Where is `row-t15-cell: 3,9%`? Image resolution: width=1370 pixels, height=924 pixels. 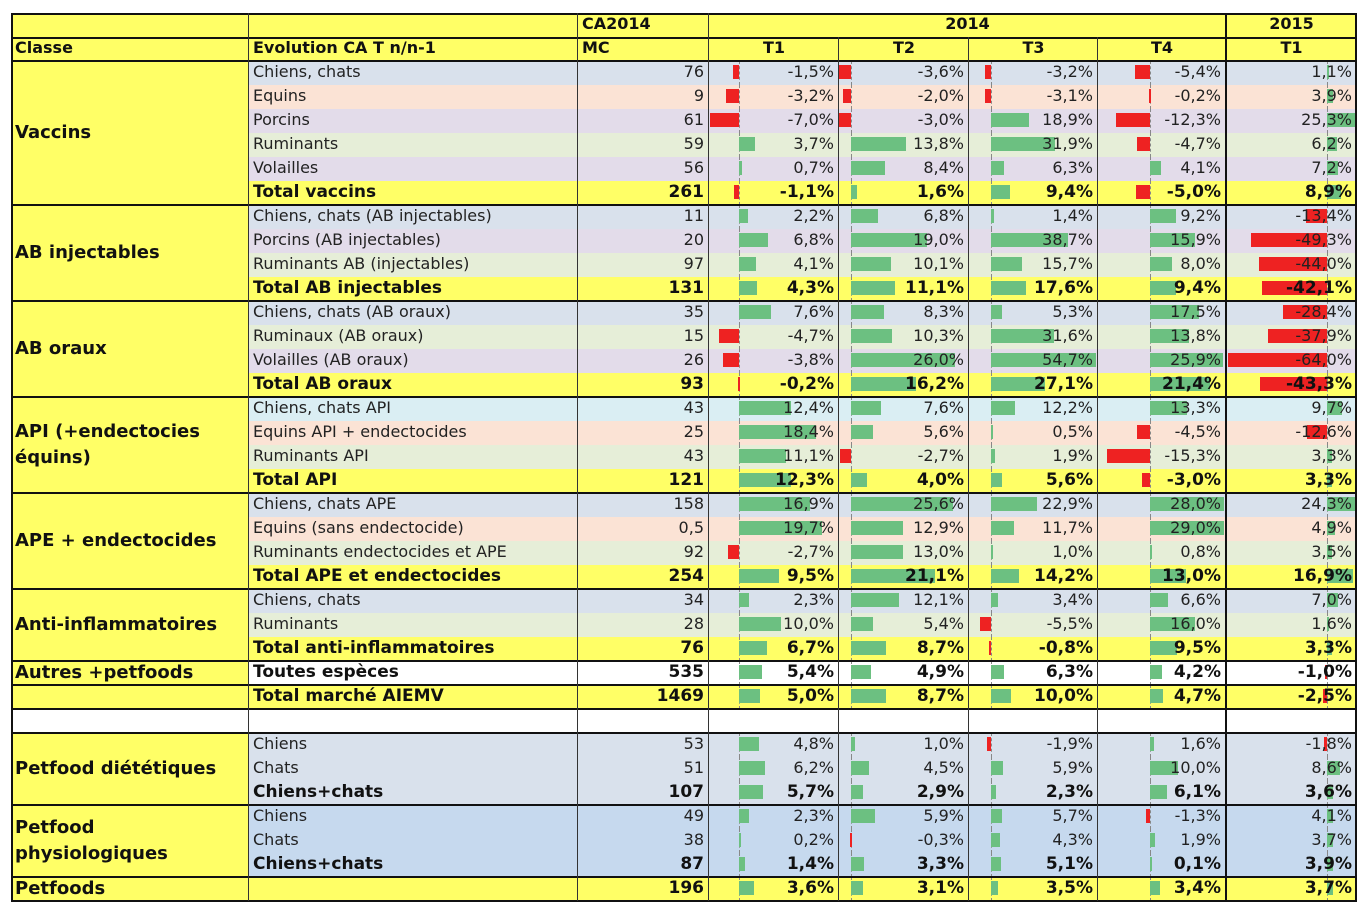
row-t15-cell: 3,9% is located at coordinates (1291, 97).